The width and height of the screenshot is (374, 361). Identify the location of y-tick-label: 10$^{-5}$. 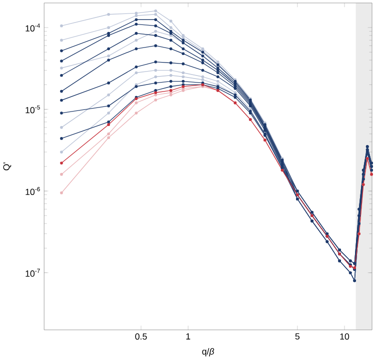
(33, 109).